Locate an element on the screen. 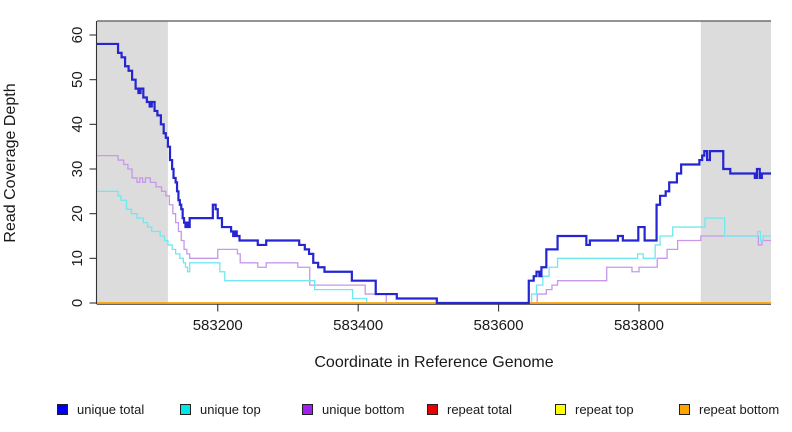  x-tick-label: 583800 is located at coordinates (639, 325).